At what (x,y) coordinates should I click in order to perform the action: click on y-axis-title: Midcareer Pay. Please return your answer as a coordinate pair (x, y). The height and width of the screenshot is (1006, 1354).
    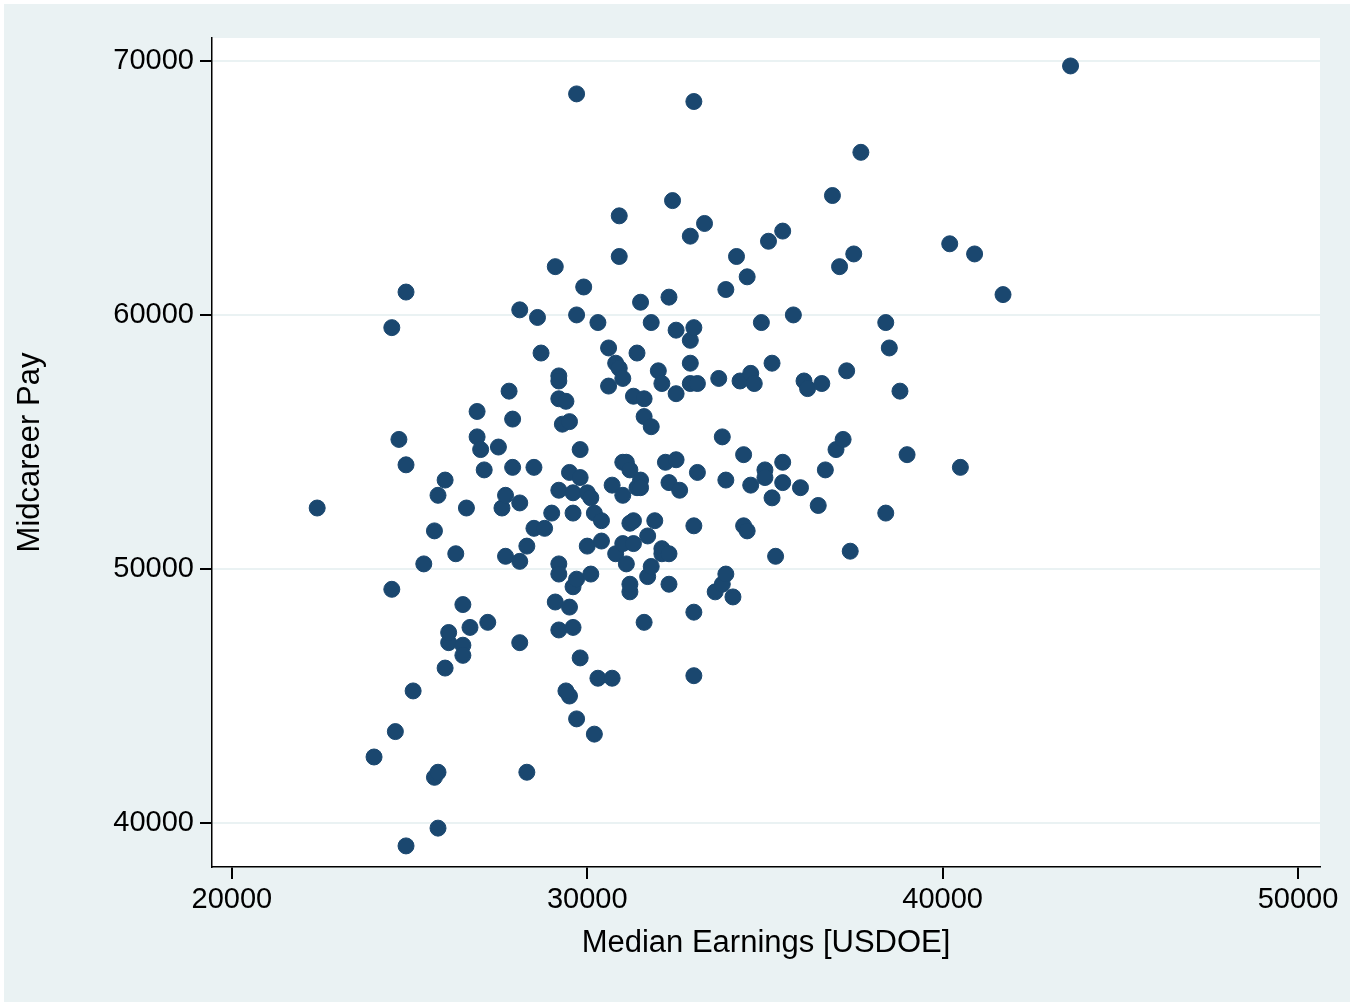
    Looking at the image, I should click on (29, 452).